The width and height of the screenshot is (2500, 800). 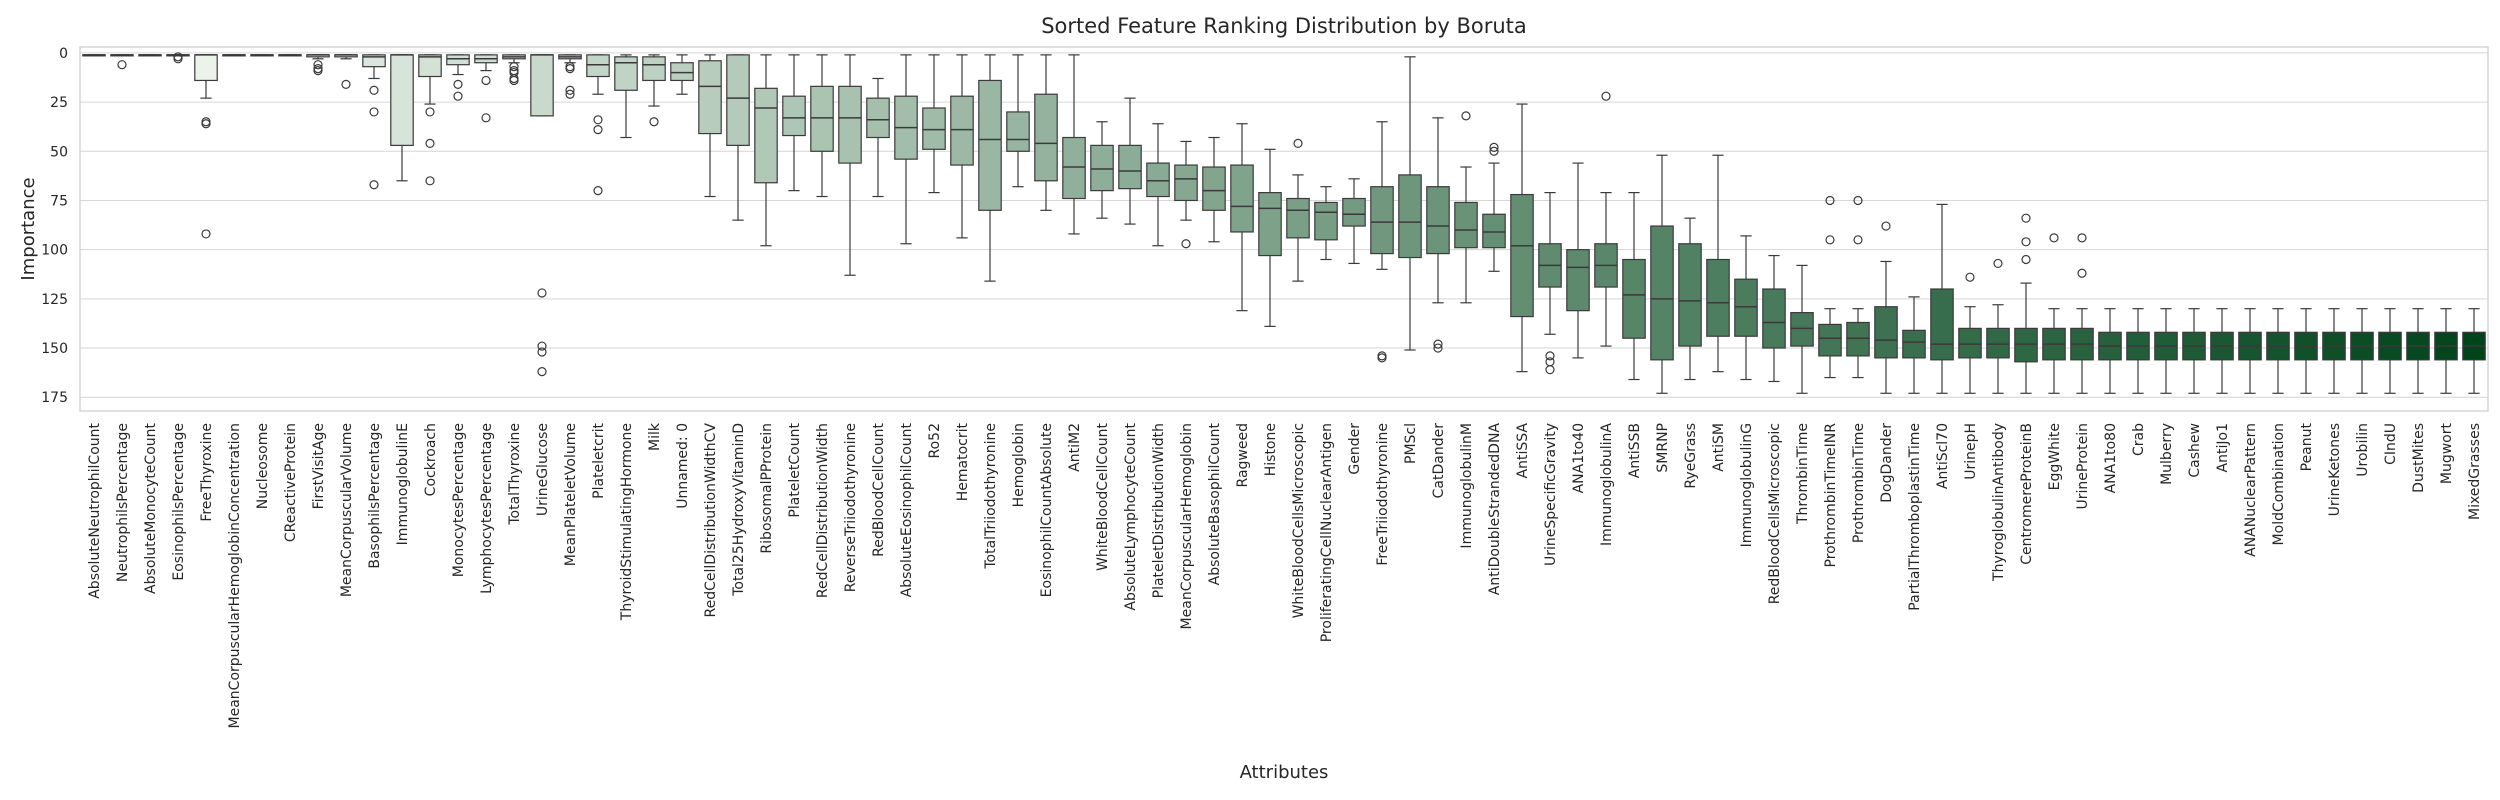 I want to click on x-tick-label: RedCellDistributionWidth, so click(x=823, y=510).